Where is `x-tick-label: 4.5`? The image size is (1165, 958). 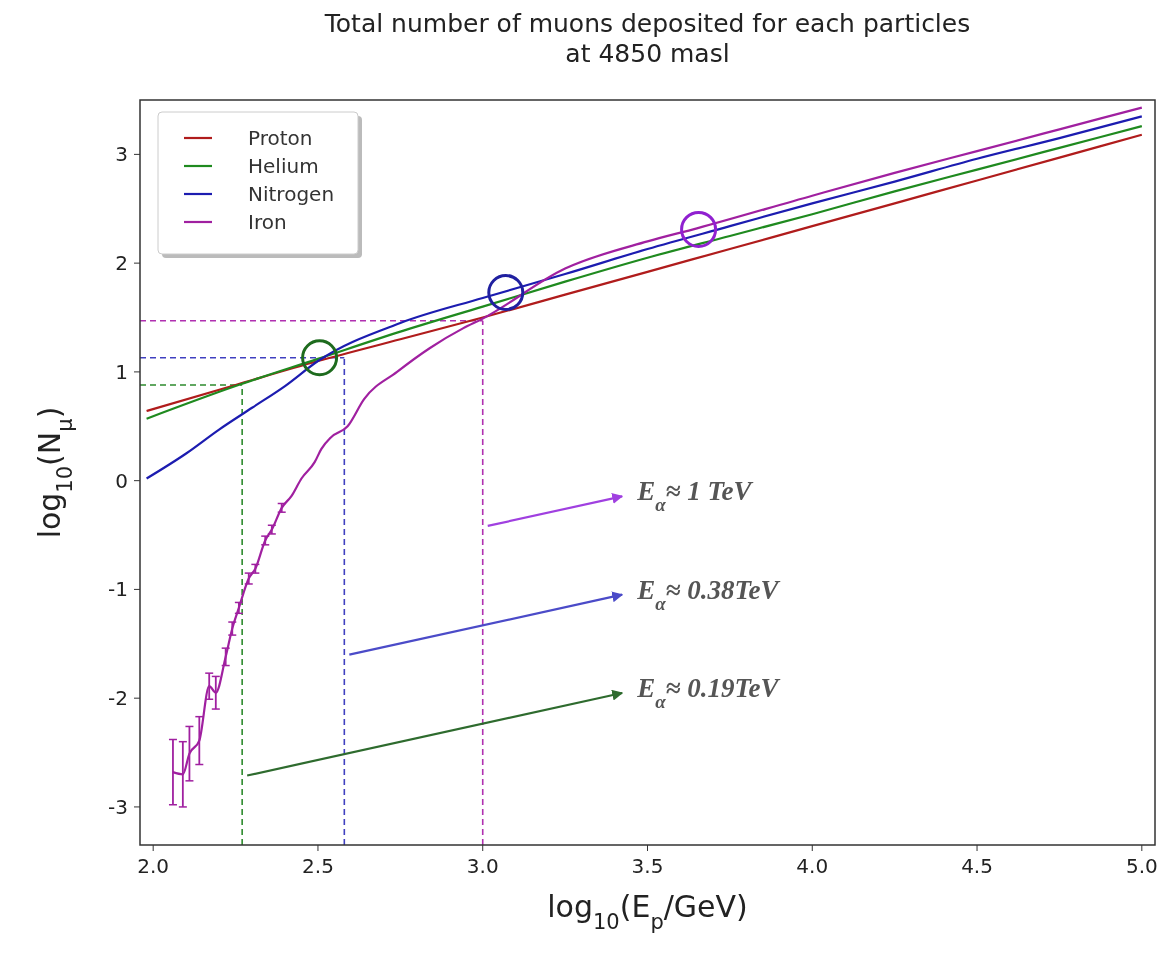
x-tick-label: 4.5 is located at coordinates (977, 866).